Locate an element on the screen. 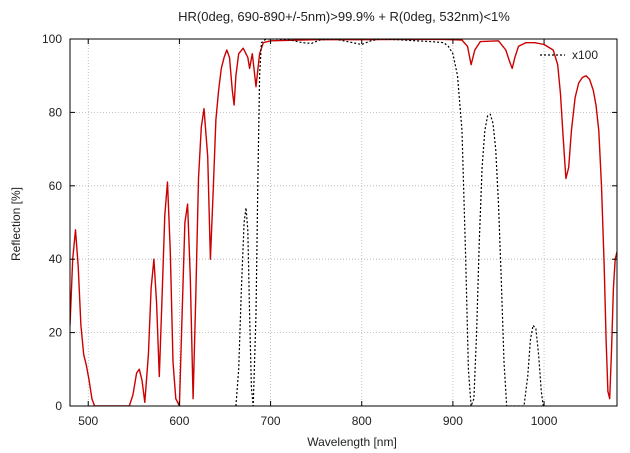 The height and width of the screenshot is (453, 630). x-tick-label: 800 is located at coordinates (362, 421).